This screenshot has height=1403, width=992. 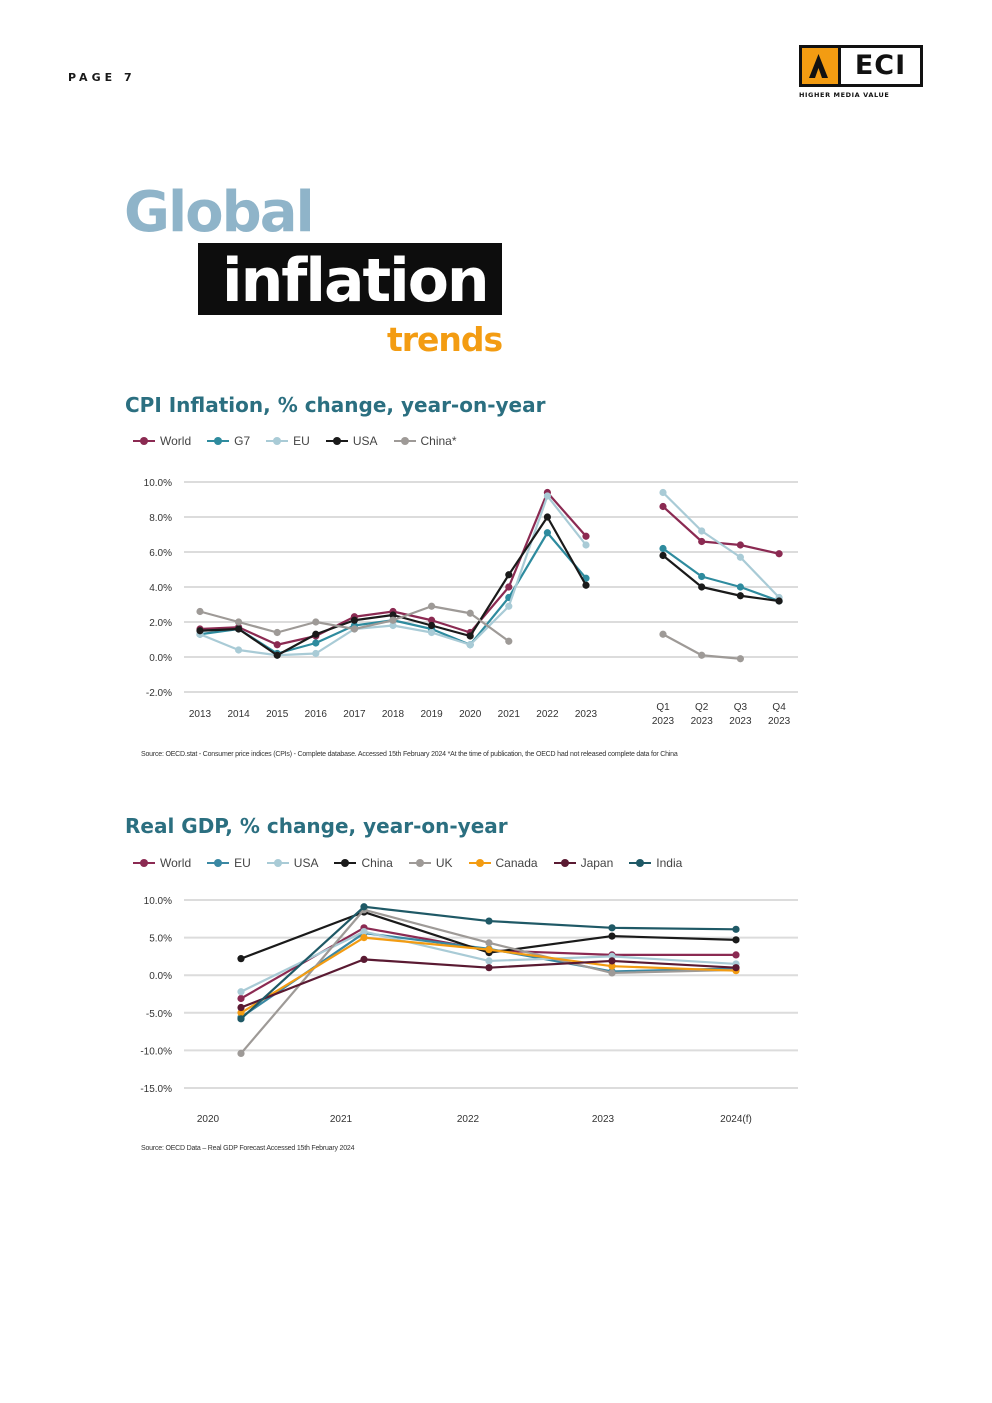 What do you see at coordinates (431, 714) in the screenshot?
I see `cpi-x-tick: 2019` at bounding box center [431, 714].